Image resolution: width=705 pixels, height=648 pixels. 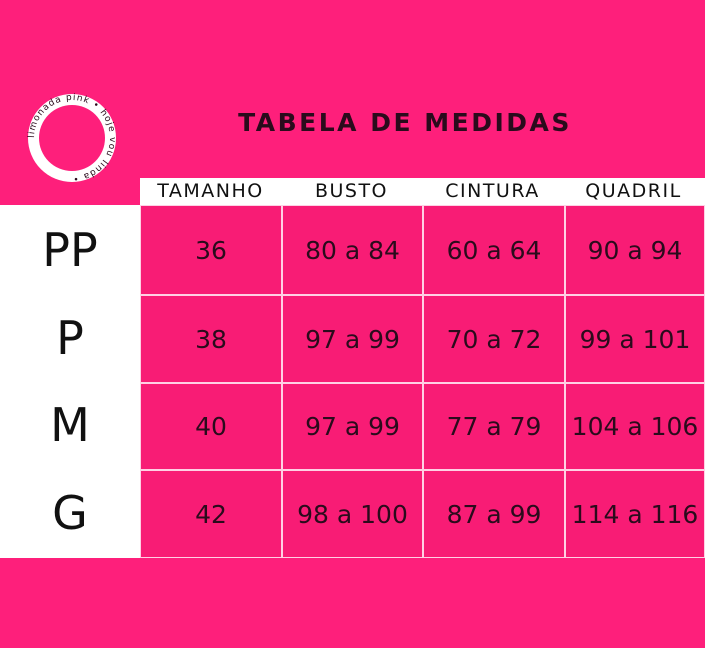 I want to click on size-label: PP, so click(x=70, y=250).